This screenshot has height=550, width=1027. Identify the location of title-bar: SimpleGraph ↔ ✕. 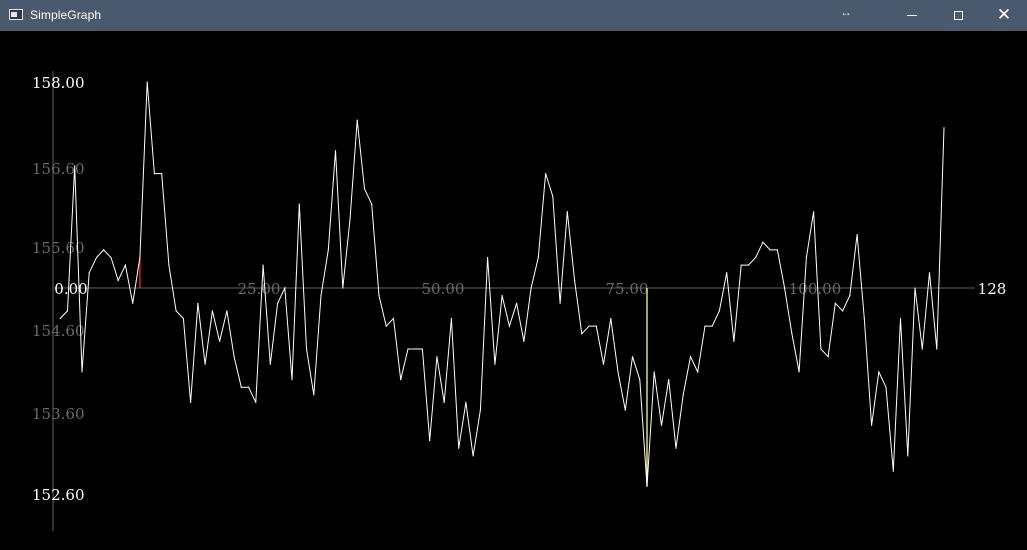
(513, 15).